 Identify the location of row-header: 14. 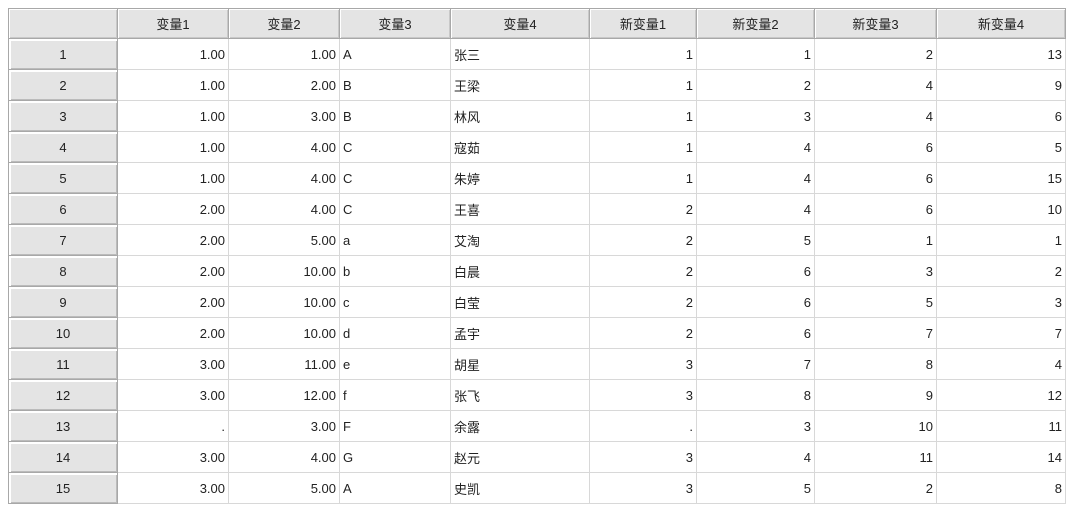
(63, 457).